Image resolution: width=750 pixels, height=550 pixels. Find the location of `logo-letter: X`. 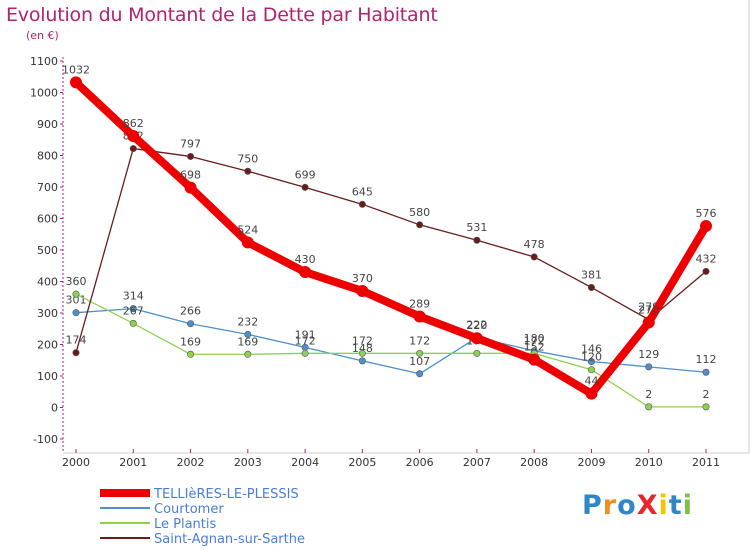

logo-letter: X is located at coordinates (647, 505).